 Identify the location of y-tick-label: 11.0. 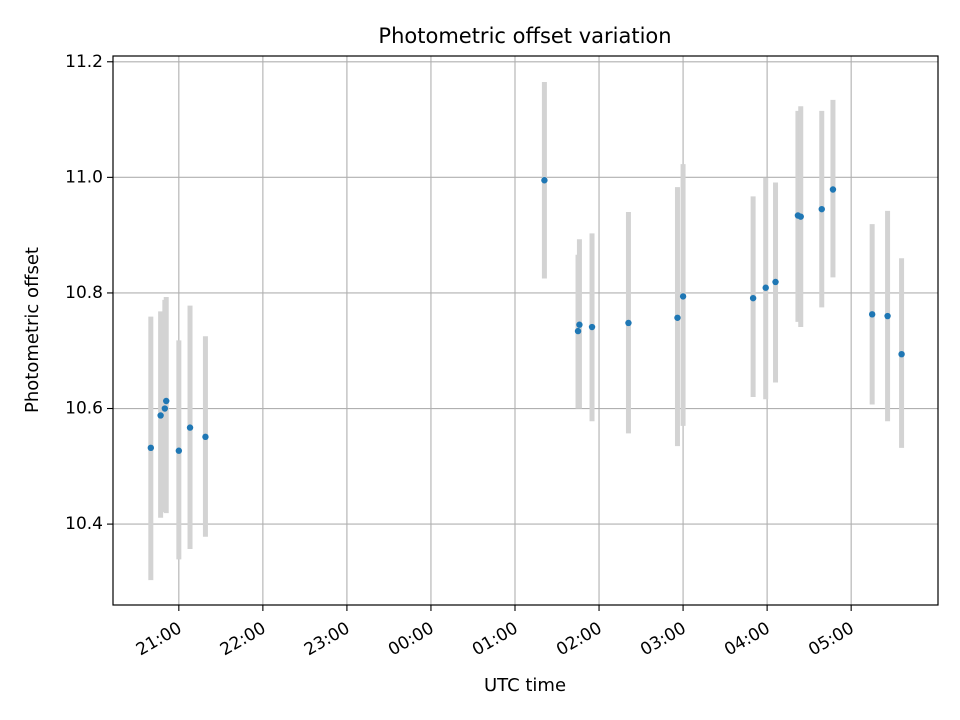
(84, 177).